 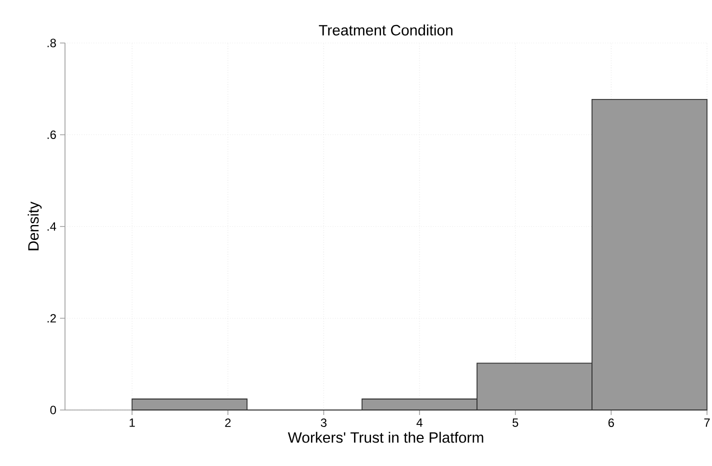 I want to click on x-tick-label: 6, so click(x=611, y=422).